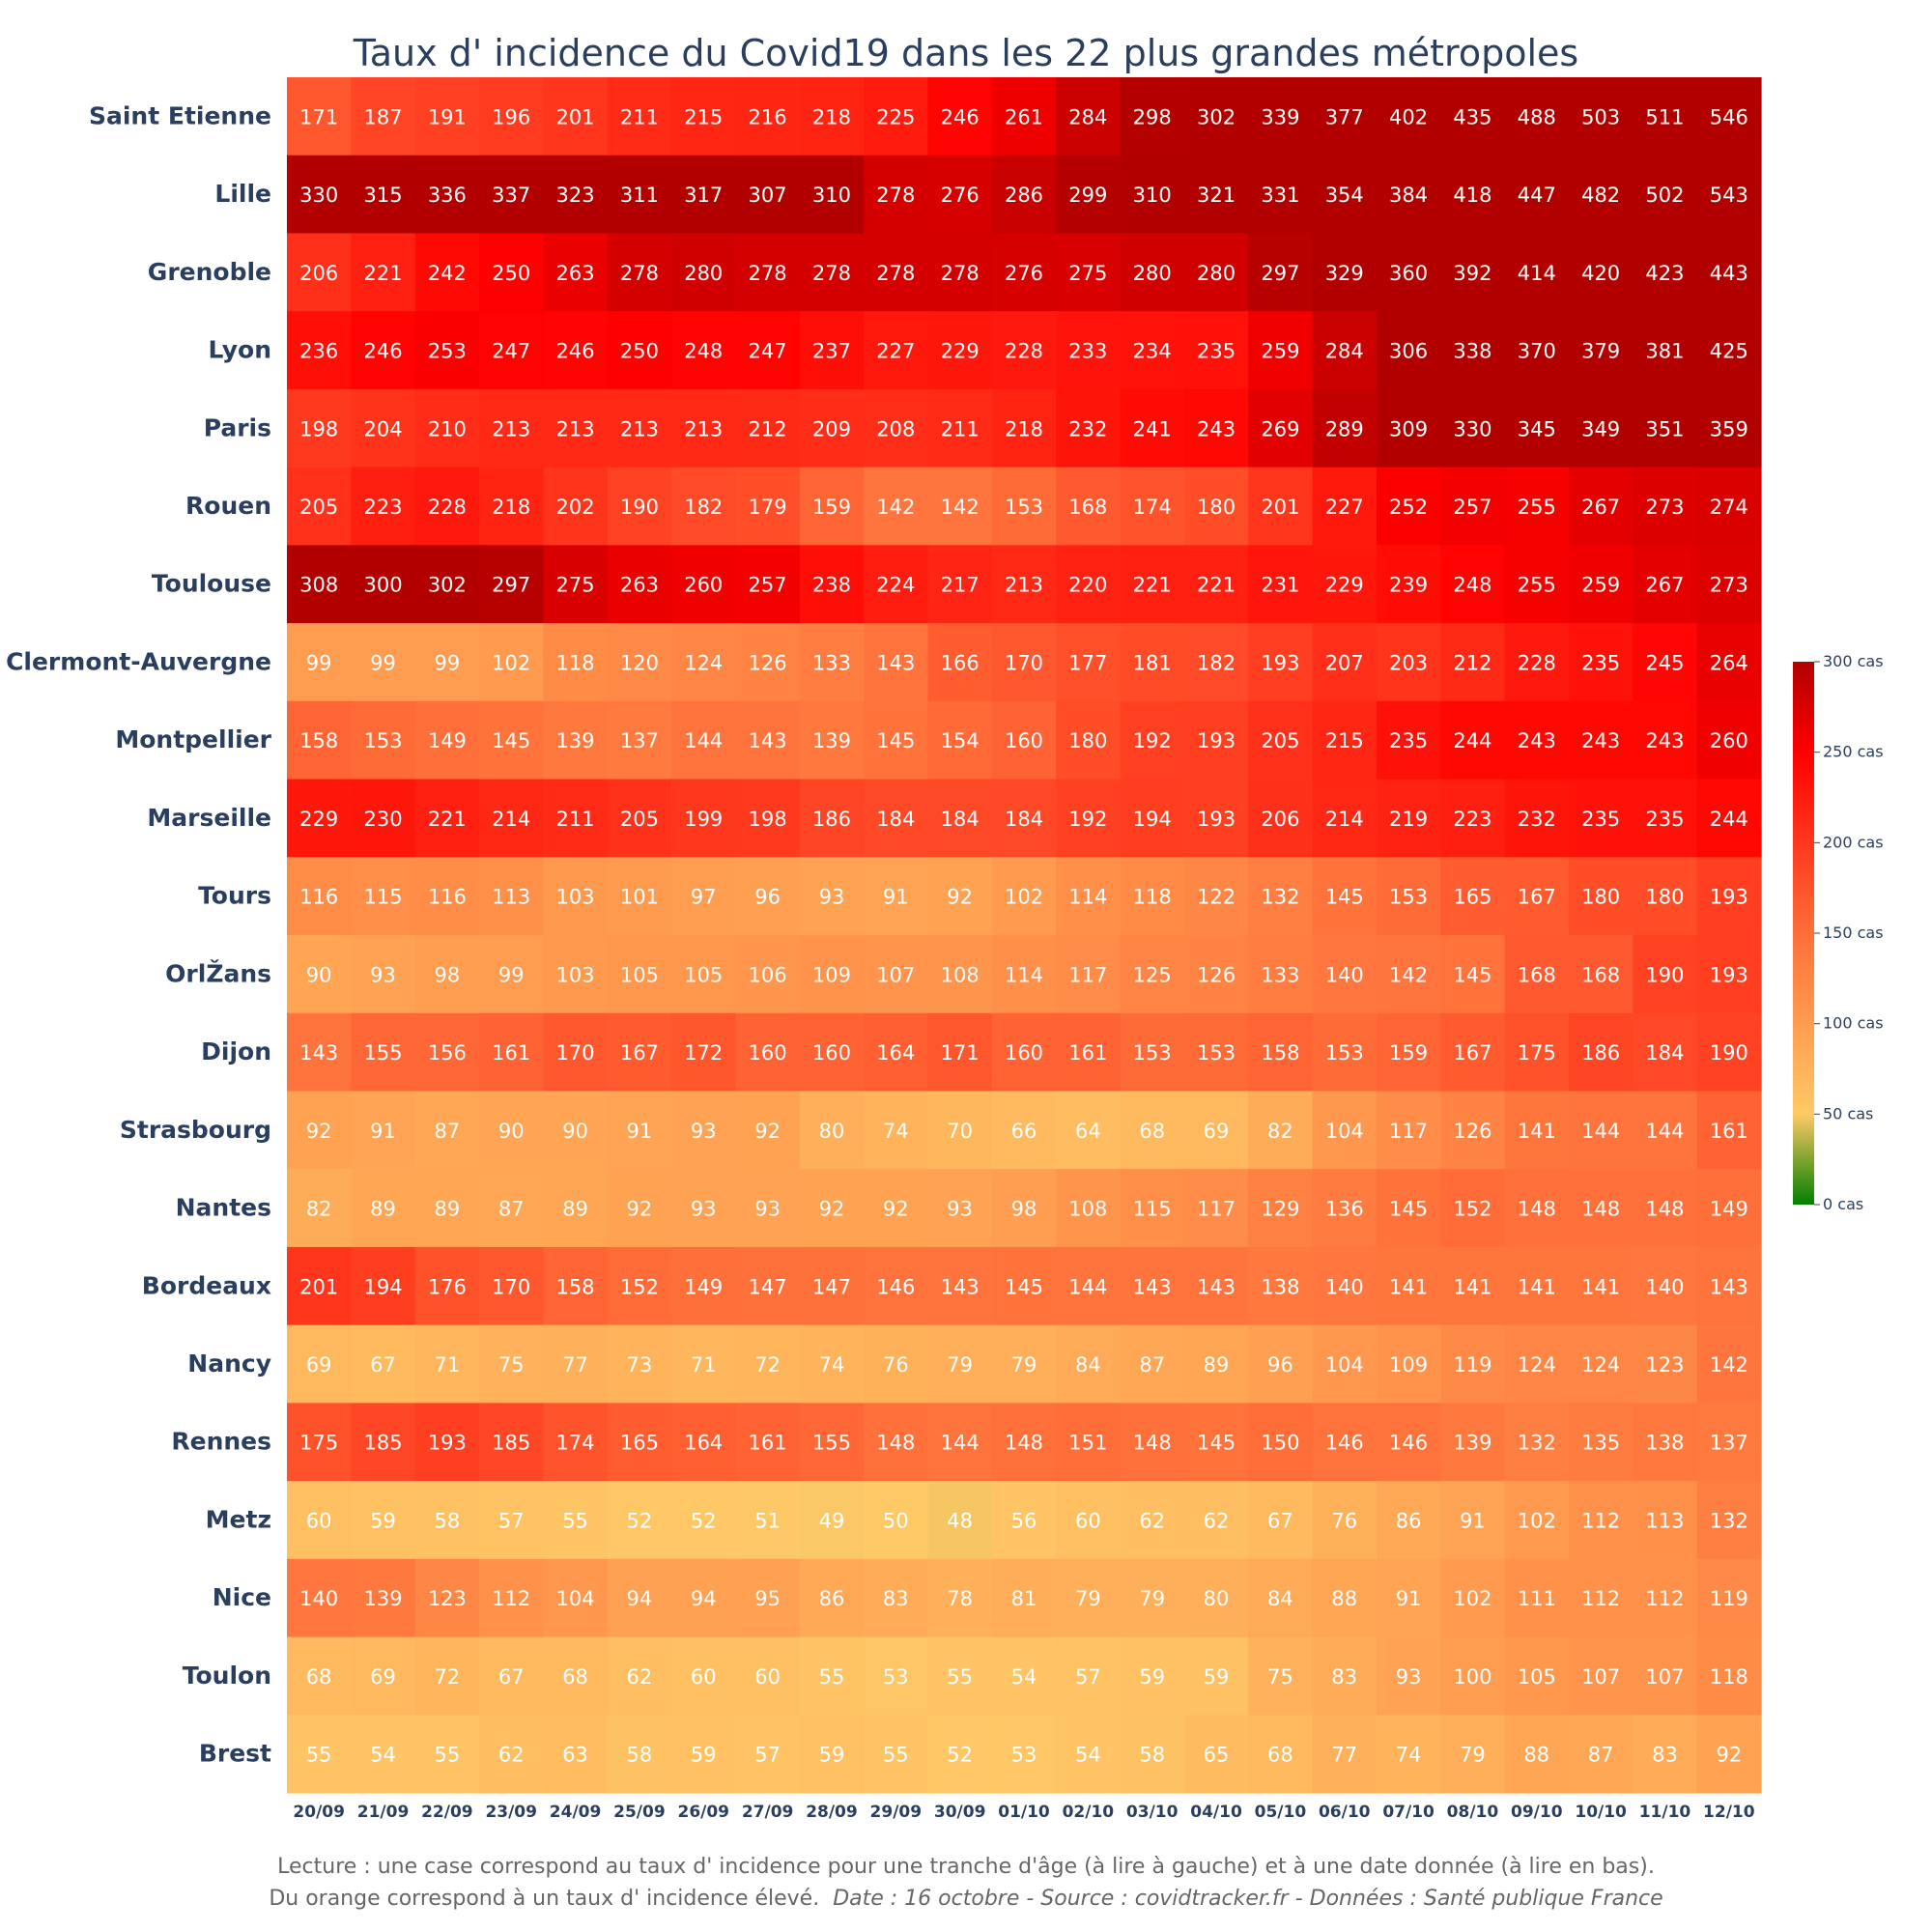  I want to click on cell-value-label: 329, so click(1344, 273).